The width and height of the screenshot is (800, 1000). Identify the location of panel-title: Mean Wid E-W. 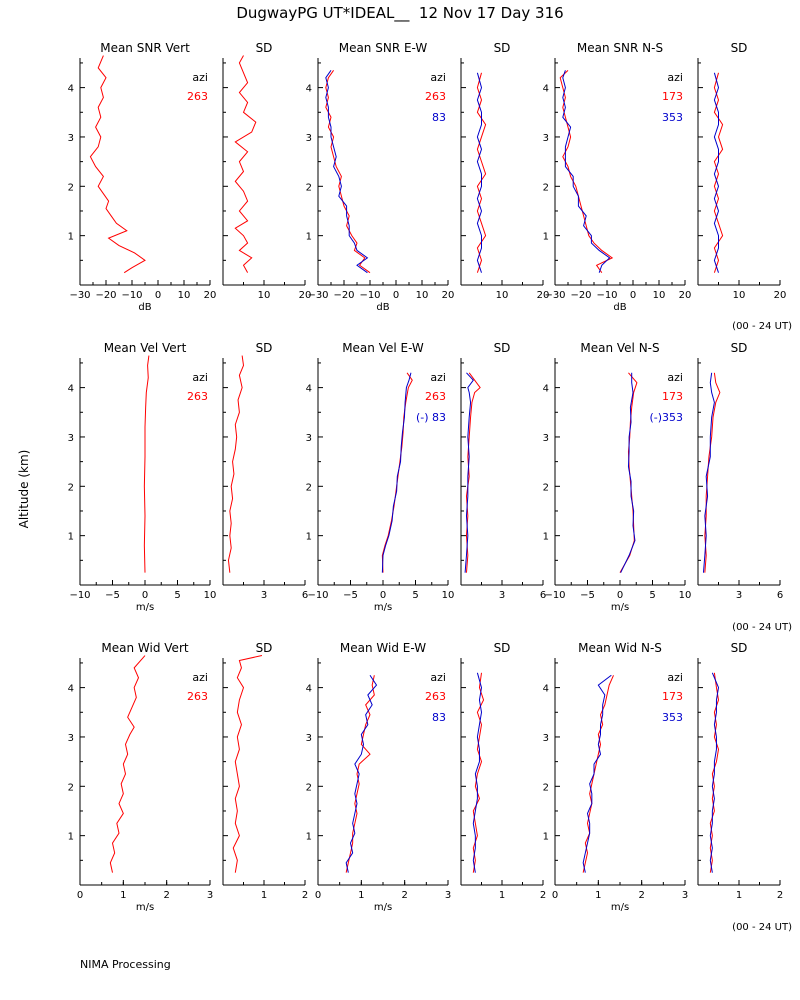
(383, 648).